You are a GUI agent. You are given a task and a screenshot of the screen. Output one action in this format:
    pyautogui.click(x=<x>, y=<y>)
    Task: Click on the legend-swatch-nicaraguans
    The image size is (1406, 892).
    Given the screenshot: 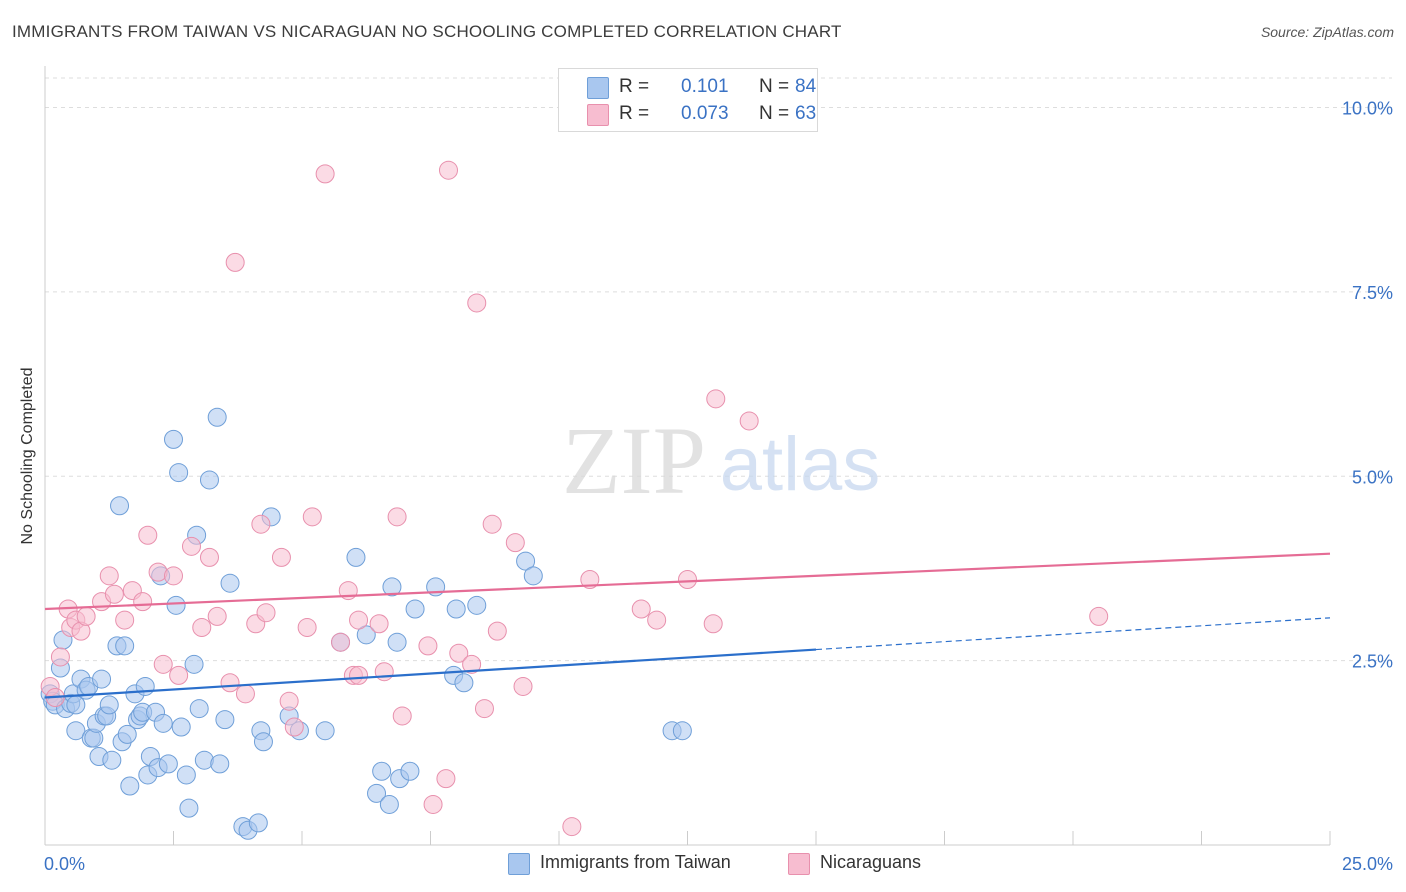 What is the action you would take?
    pyautogui.click(x=598, y=115)
    